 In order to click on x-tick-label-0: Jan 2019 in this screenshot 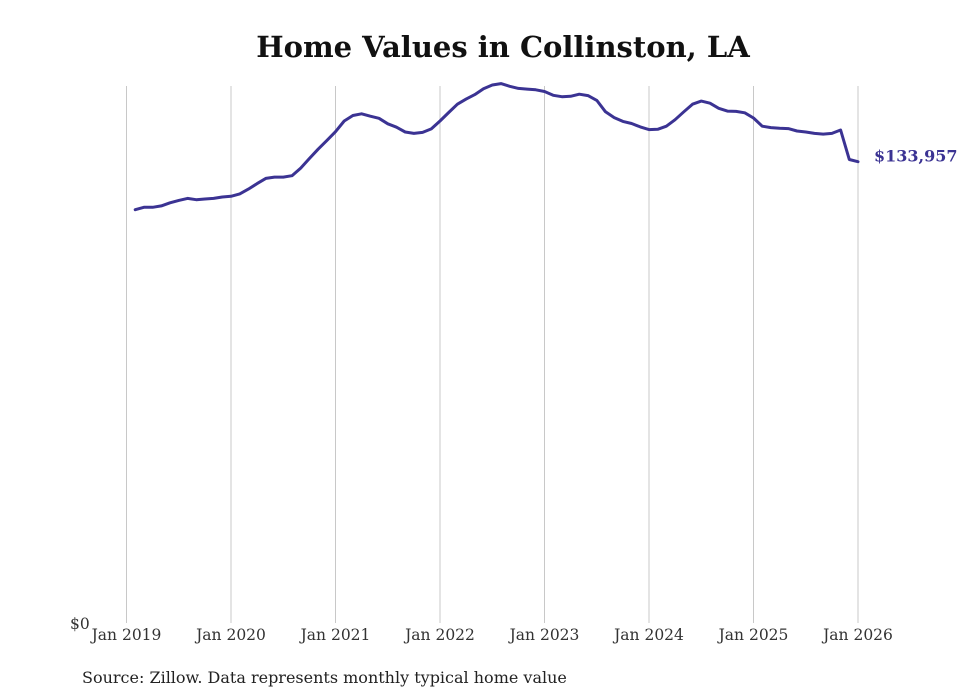, I will do `click(126, 635)`.